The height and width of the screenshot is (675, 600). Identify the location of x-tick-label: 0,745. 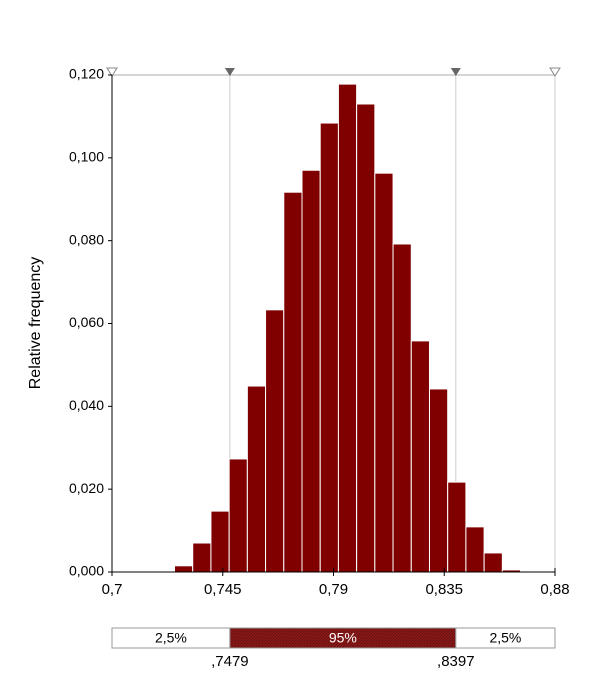
(223, 589).